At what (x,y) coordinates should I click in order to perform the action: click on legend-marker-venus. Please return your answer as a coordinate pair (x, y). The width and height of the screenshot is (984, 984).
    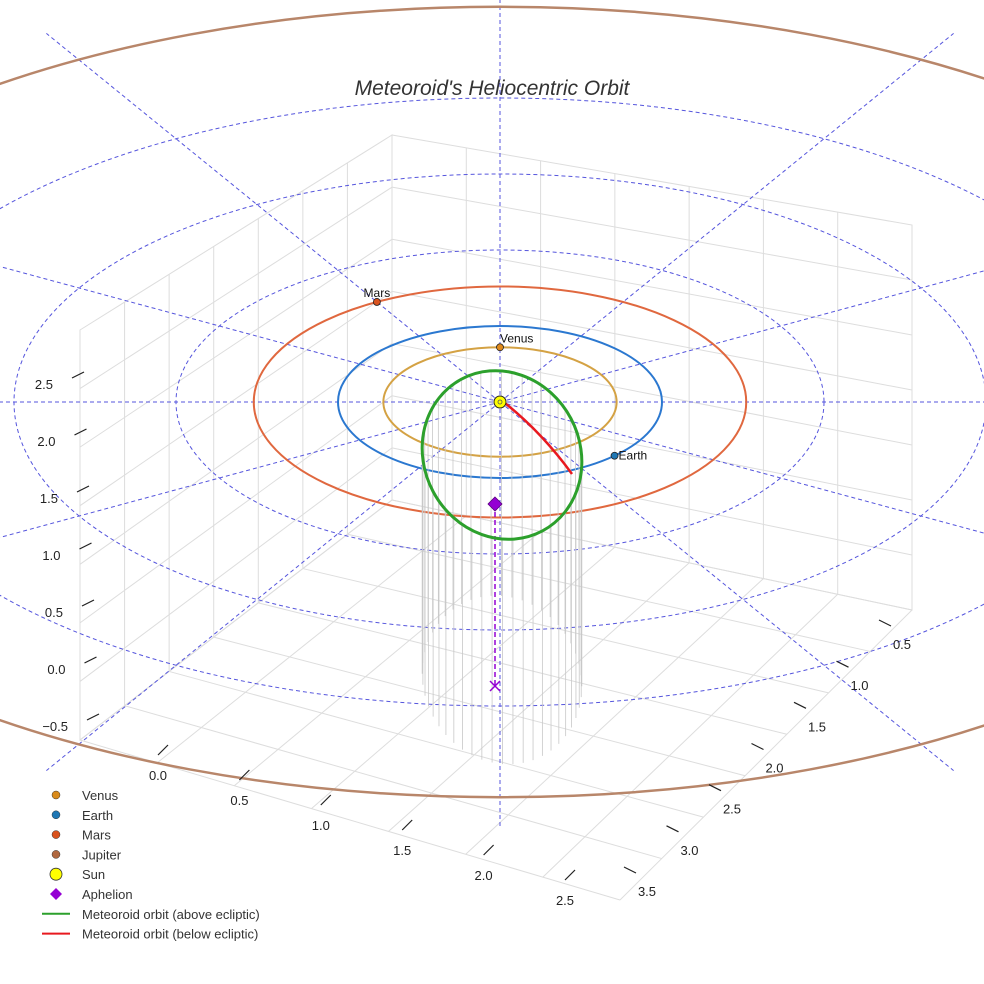
    Looking at the image, I should click on (56, 795).